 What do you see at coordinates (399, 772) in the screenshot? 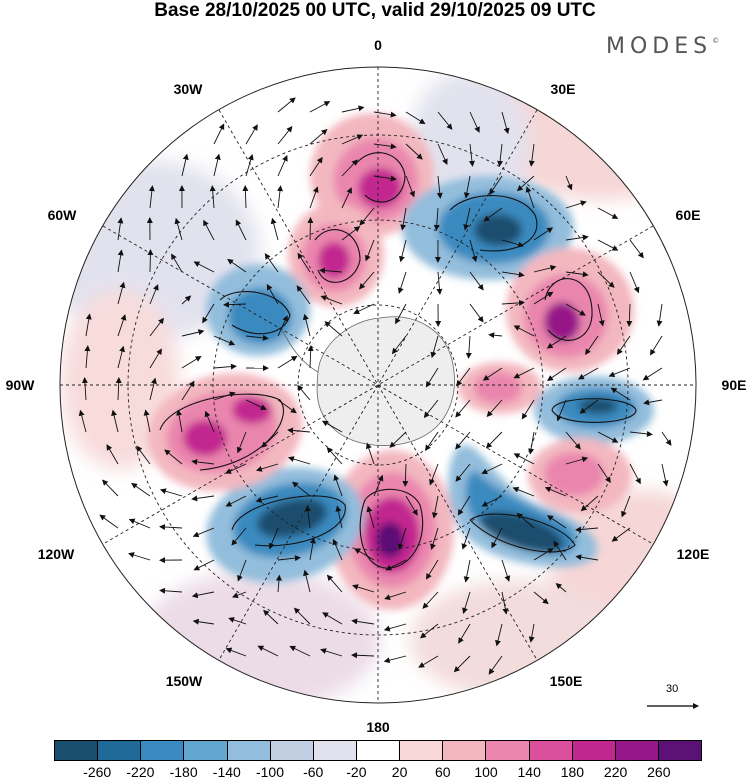
I see `colorbar-tick-label: 20` at bounding box center [399, 772].